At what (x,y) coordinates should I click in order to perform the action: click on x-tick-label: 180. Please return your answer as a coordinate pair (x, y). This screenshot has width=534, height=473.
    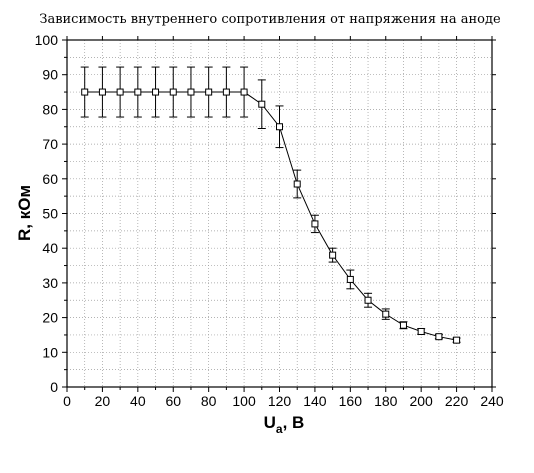
    Looking at the image, I should click on (386, 401).